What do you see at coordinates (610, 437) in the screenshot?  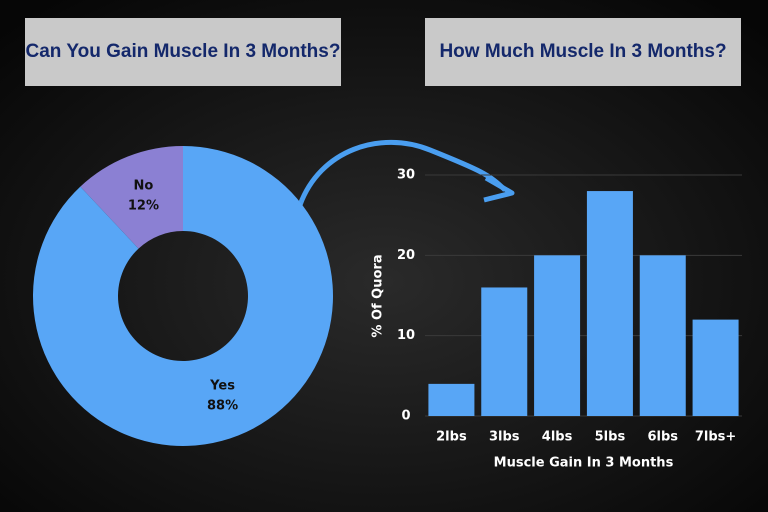 I see `x-tick-label: 5lbs` at bounding box center [610, 437].